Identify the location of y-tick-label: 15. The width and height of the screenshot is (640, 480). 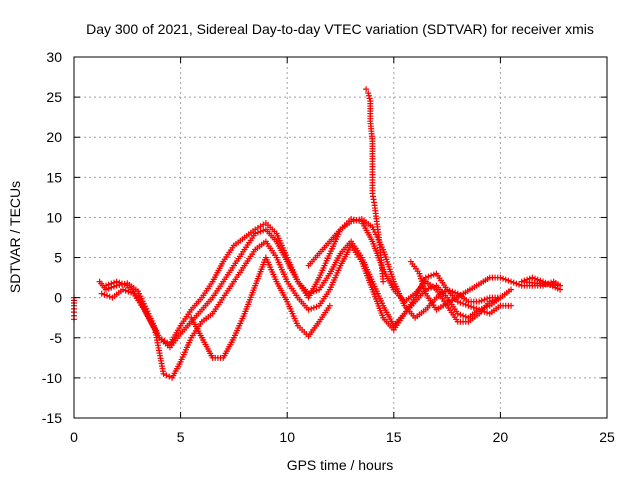
(54, 177).